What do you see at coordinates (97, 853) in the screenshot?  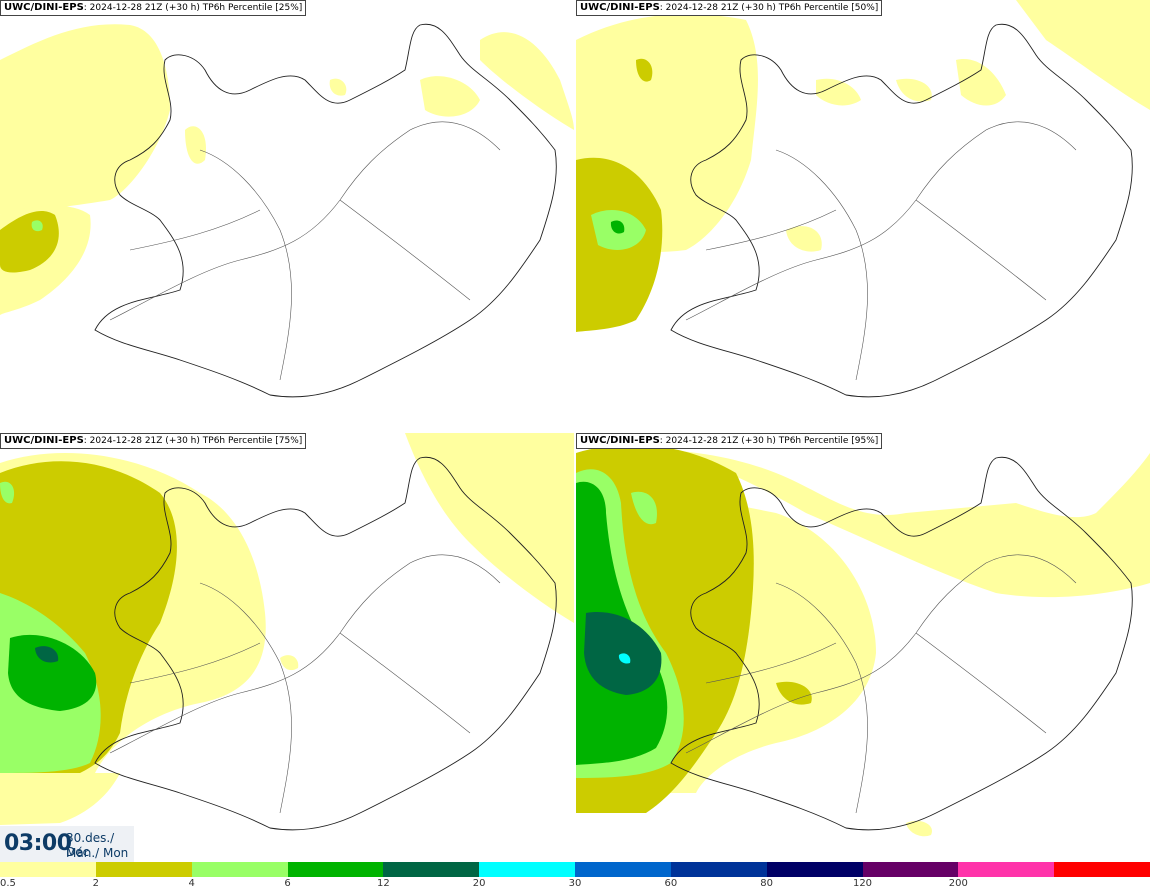 I see `valid-time-weekday: Mán./ Mon` at bounding box center [97, 853].